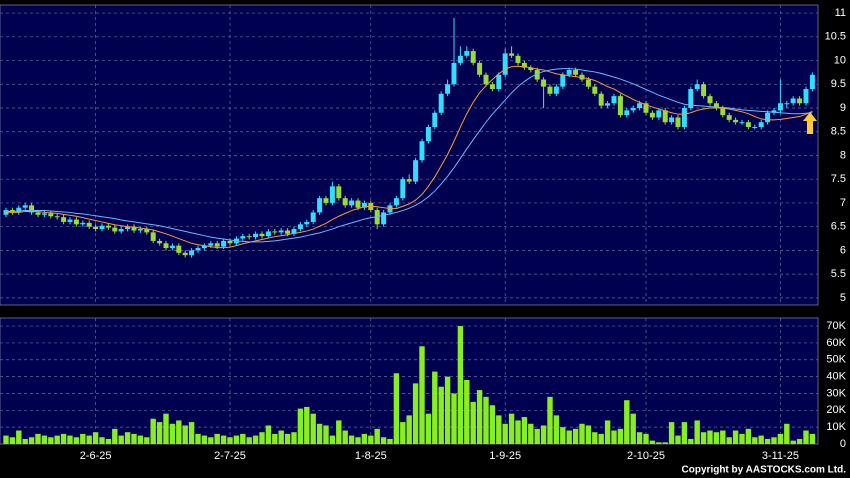  What do you see at coordinates (96, 456) in the screenshot?
I see `x-tick-label: 2-6-25` at bounding box center [96, 456].